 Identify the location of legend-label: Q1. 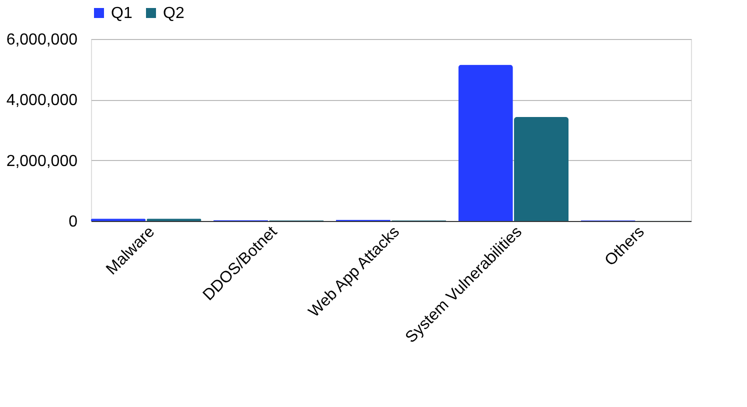
(121, 13).